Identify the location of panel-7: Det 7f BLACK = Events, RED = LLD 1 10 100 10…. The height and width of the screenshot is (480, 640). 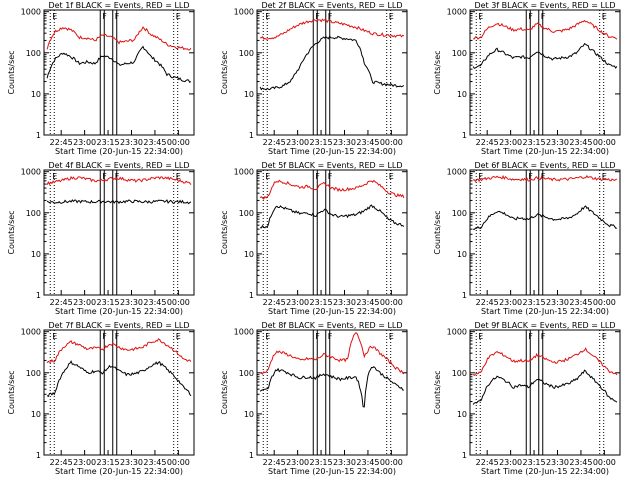
(101, 398).